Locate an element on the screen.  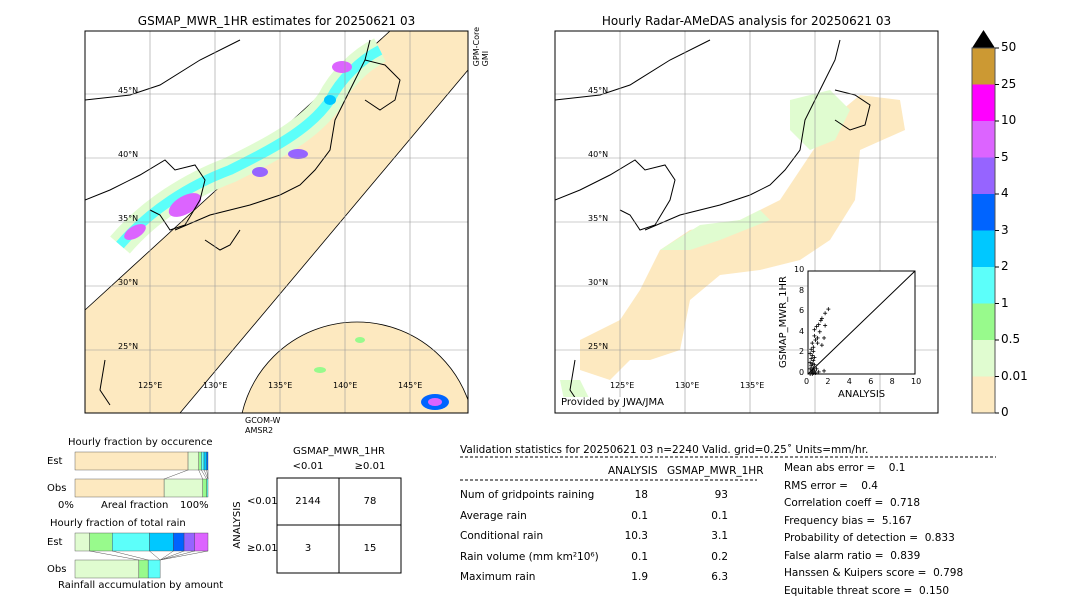
lon-label: 125°E is located at coordinates (150, 385).